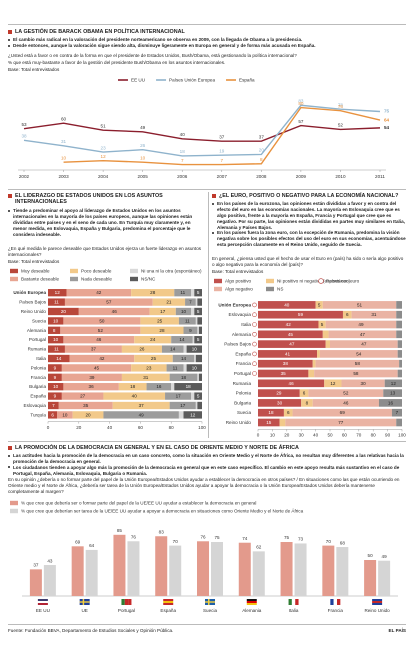 Image resolution: width=414 pixels, height=648 pixels. I want to click on legend-label: España, so click(247, 80).